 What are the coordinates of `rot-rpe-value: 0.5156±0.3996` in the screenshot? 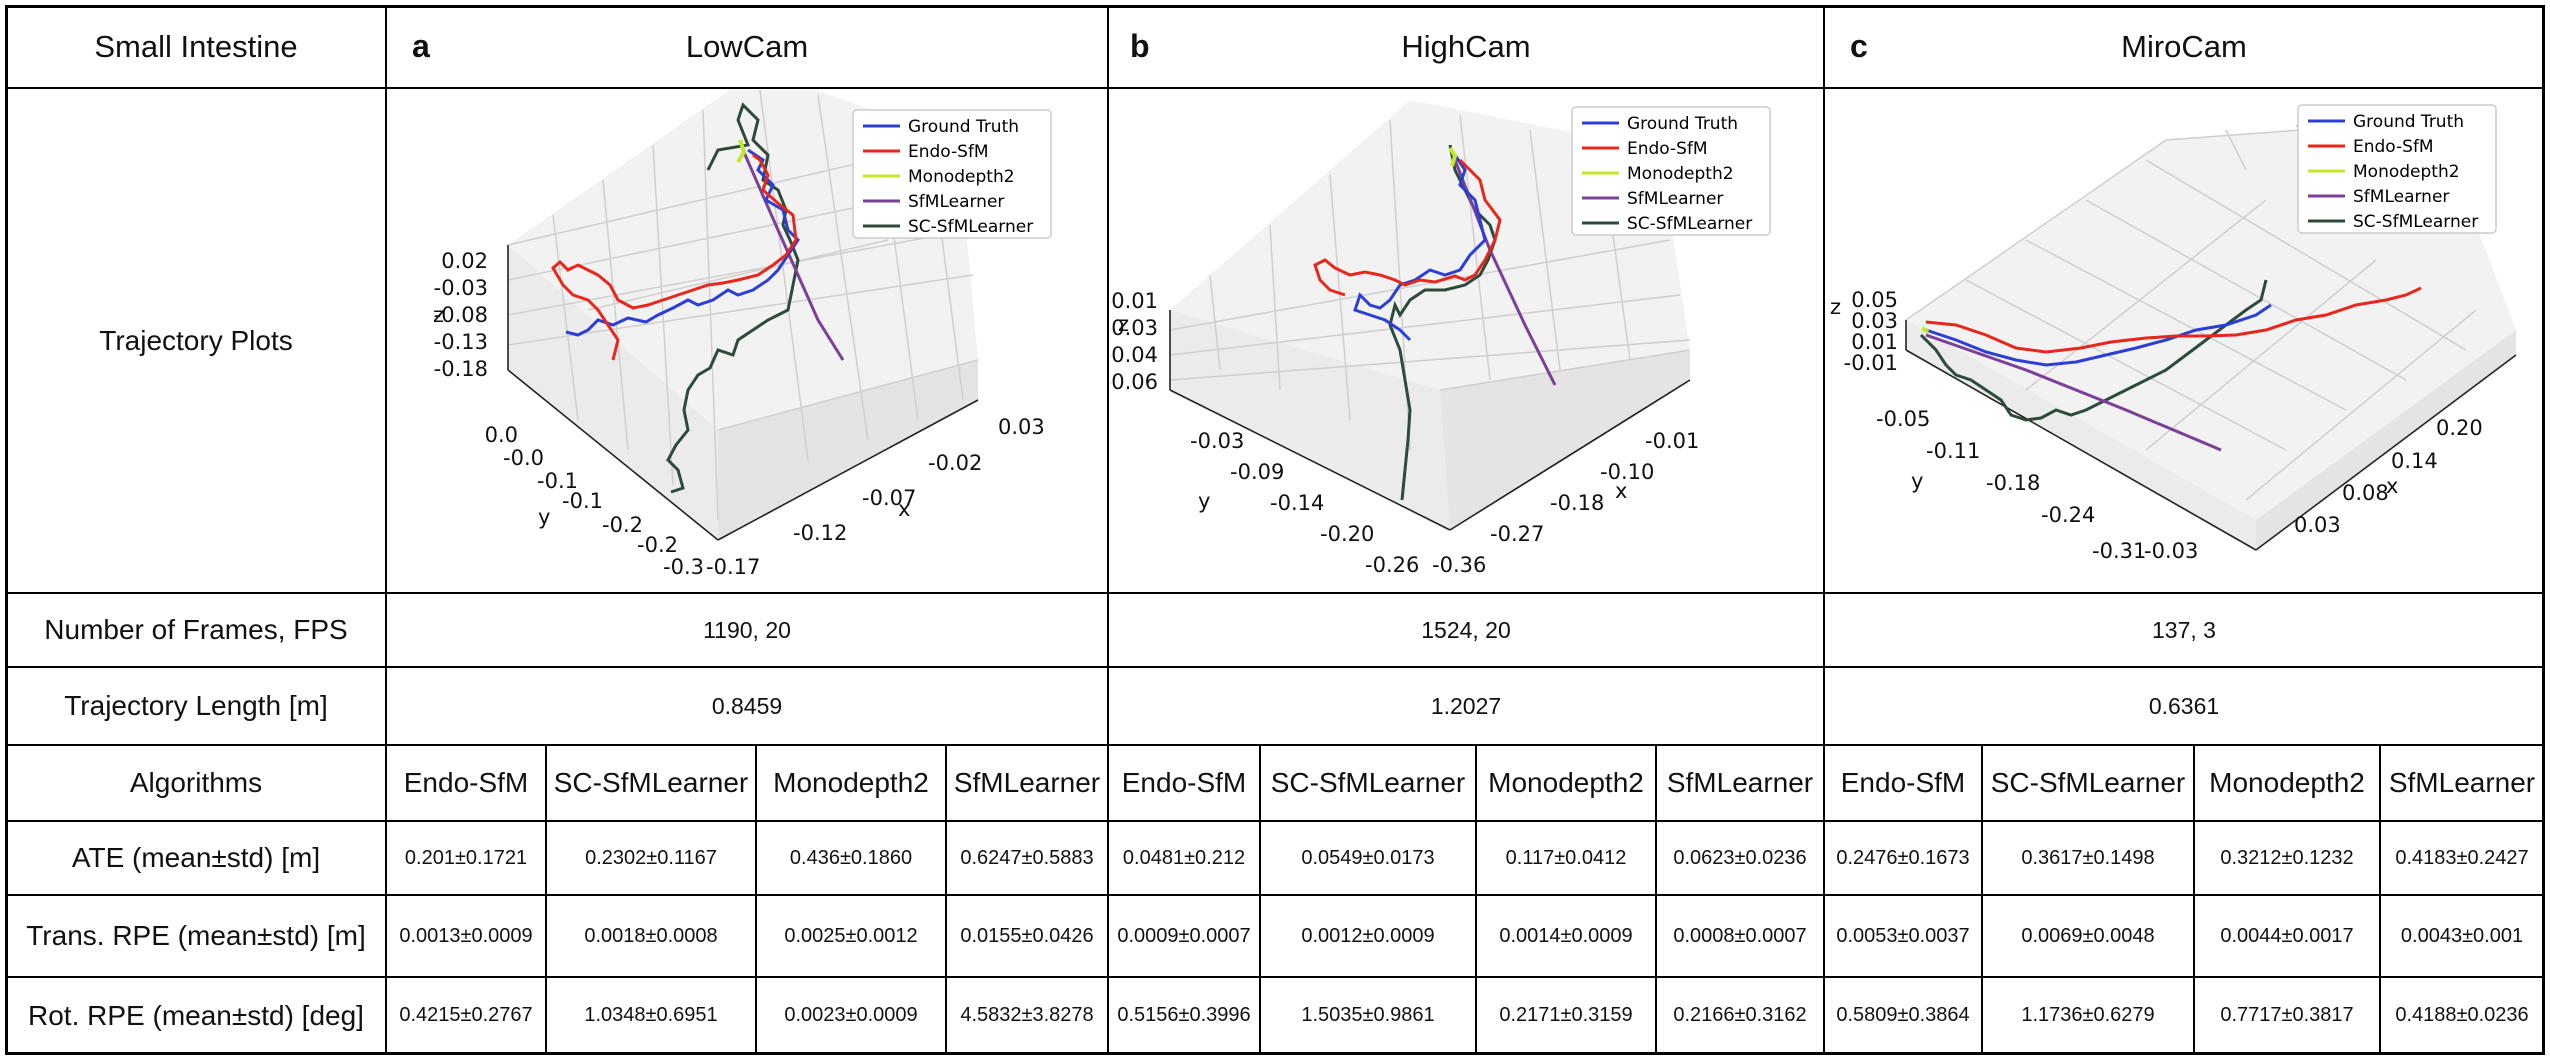 It's located at (1184, 1015).